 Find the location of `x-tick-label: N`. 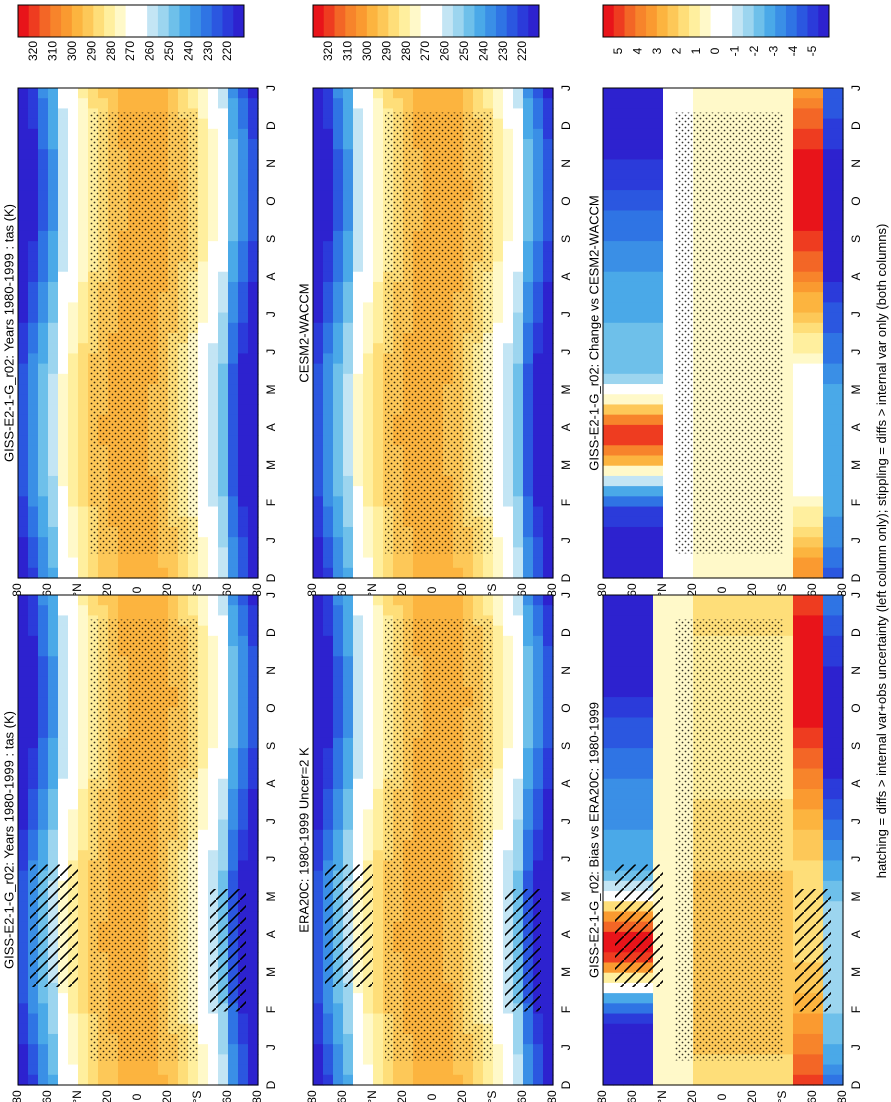

x-tick-label: N is located at coordinates (566, 163).